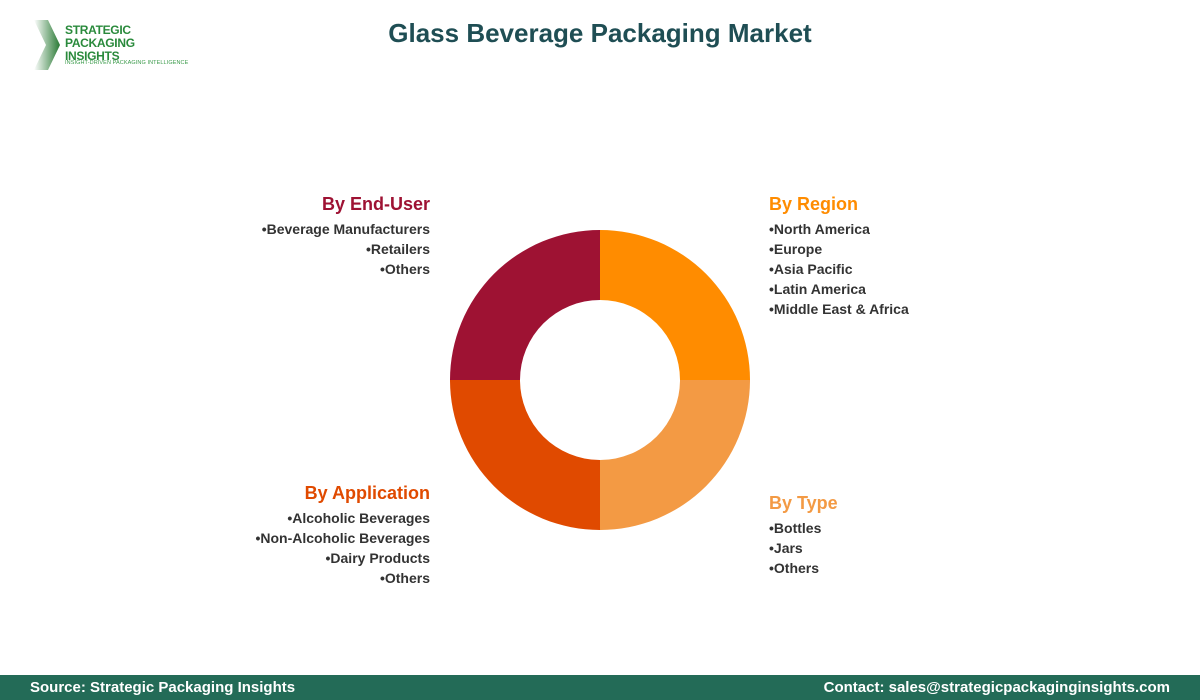  What do you see at coordinates (814, 204) in the screenshot?
I see `segment-heading: By Region` at bounding box center [814, 204].